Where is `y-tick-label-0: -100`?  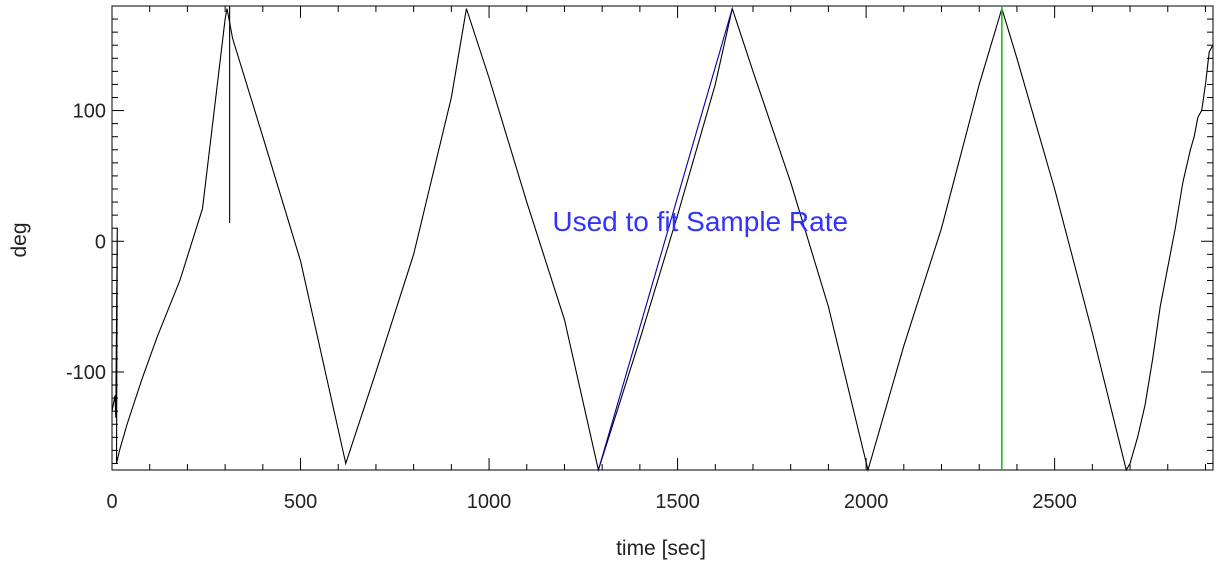 y-tick-label-0: -100 is located at coordinates (86, 373).